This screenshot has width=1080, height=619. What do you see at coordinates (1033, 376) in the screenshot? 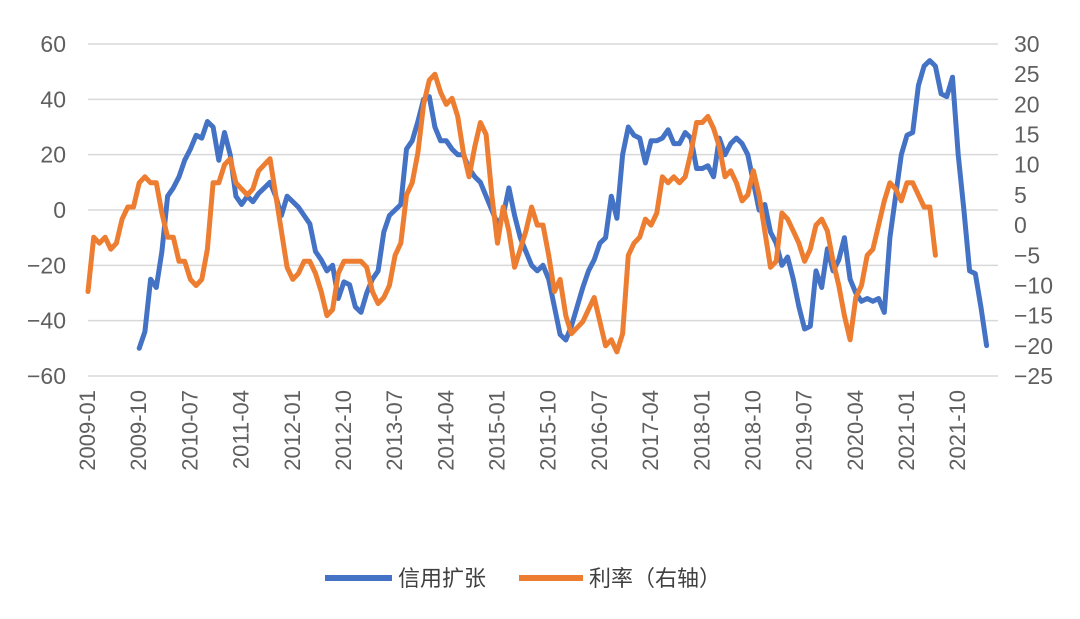
I see `right-y-tick-label: −25` at bounding box center [1033, 376].